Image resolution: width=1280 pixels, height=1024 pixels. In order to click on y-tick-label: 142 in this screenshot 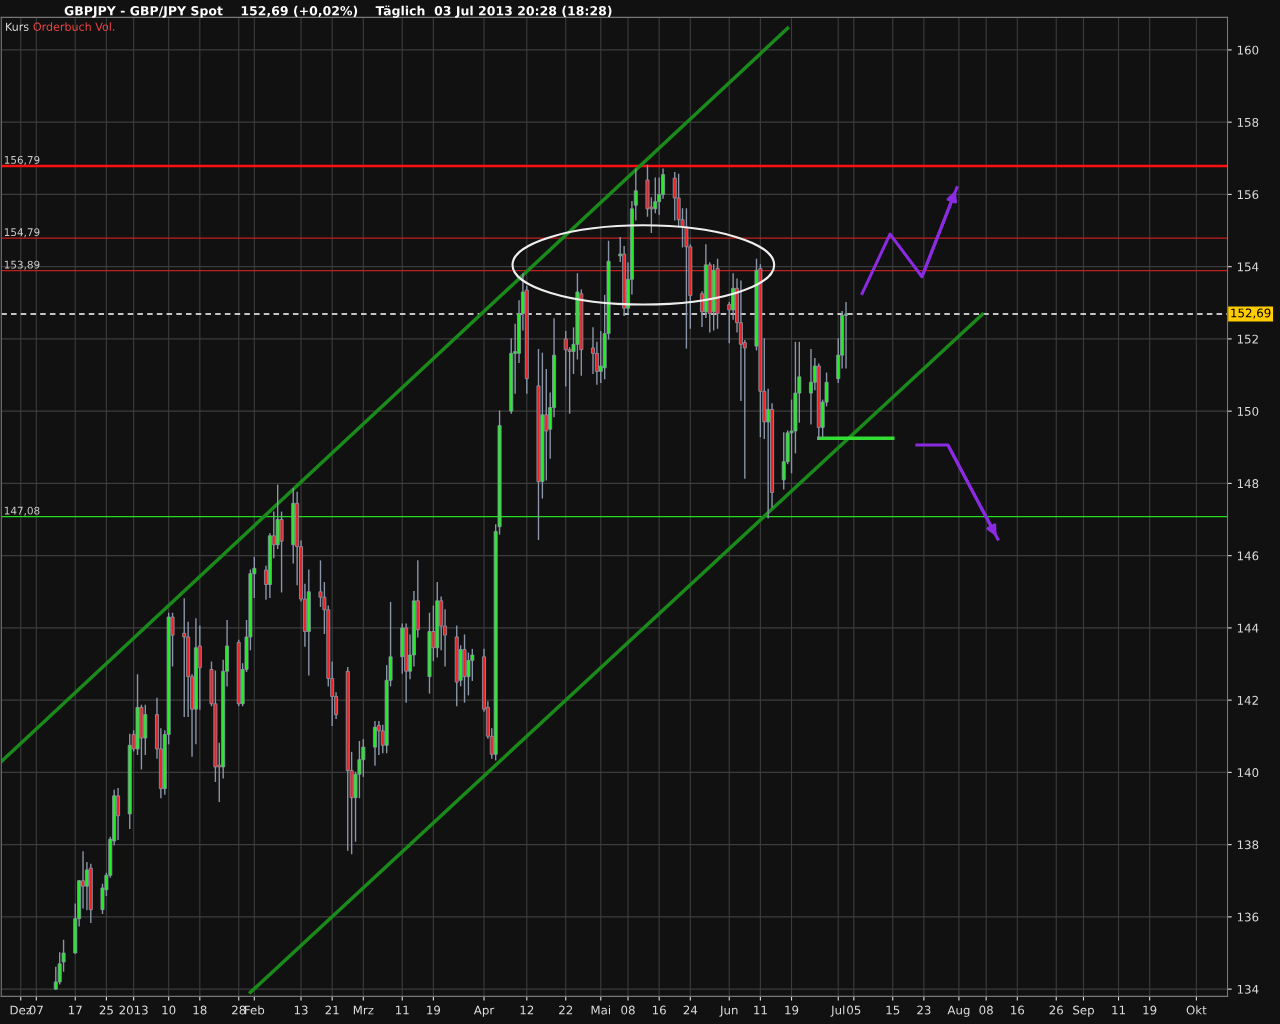, I will do `click(1247, 700)`.